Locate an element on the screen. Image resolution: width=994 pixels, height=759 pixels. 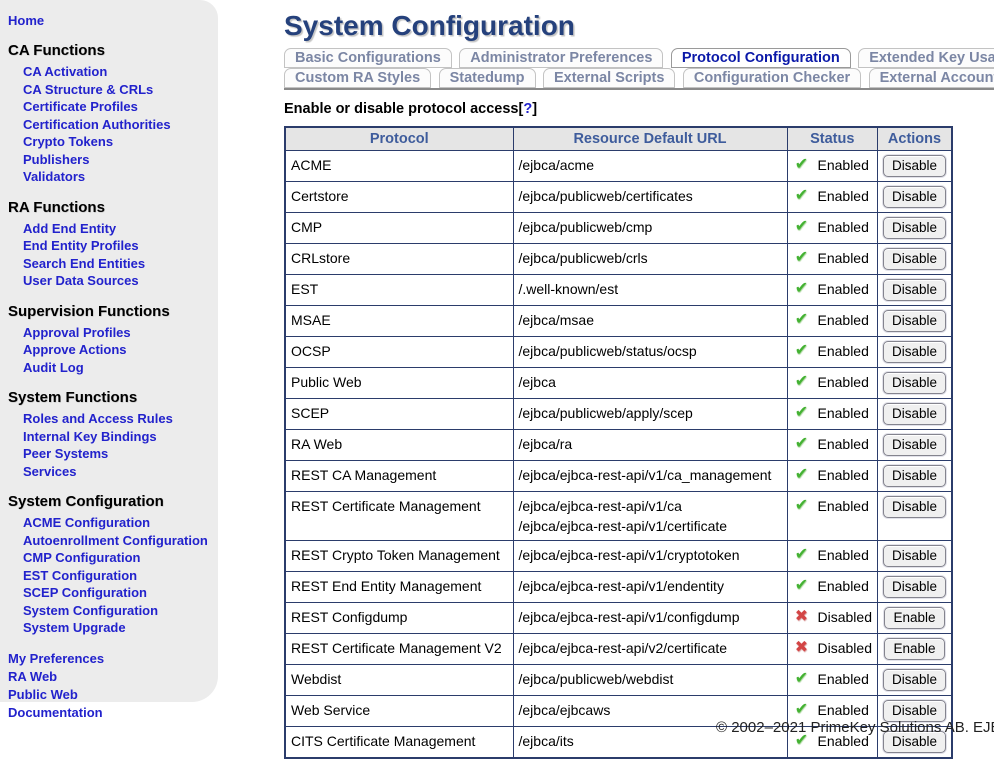
sidebar-item: CMP Configuration is located at coordinates (82, 557).